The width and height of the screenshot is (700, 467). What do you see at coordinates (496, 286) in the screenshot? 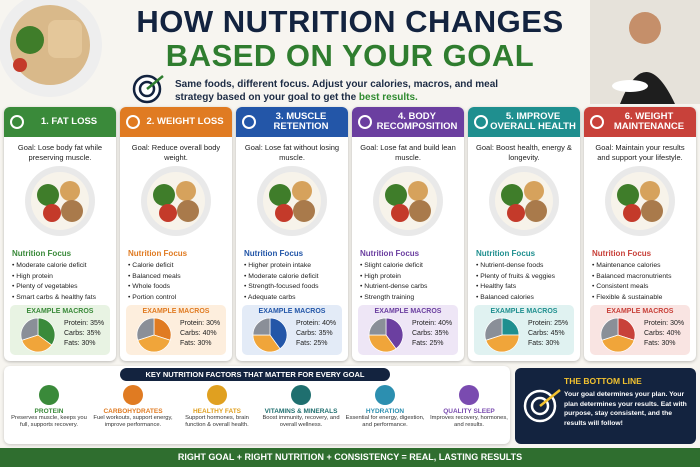
I see `focus-item: • Healthy fats` at bounding box center [496, 286].